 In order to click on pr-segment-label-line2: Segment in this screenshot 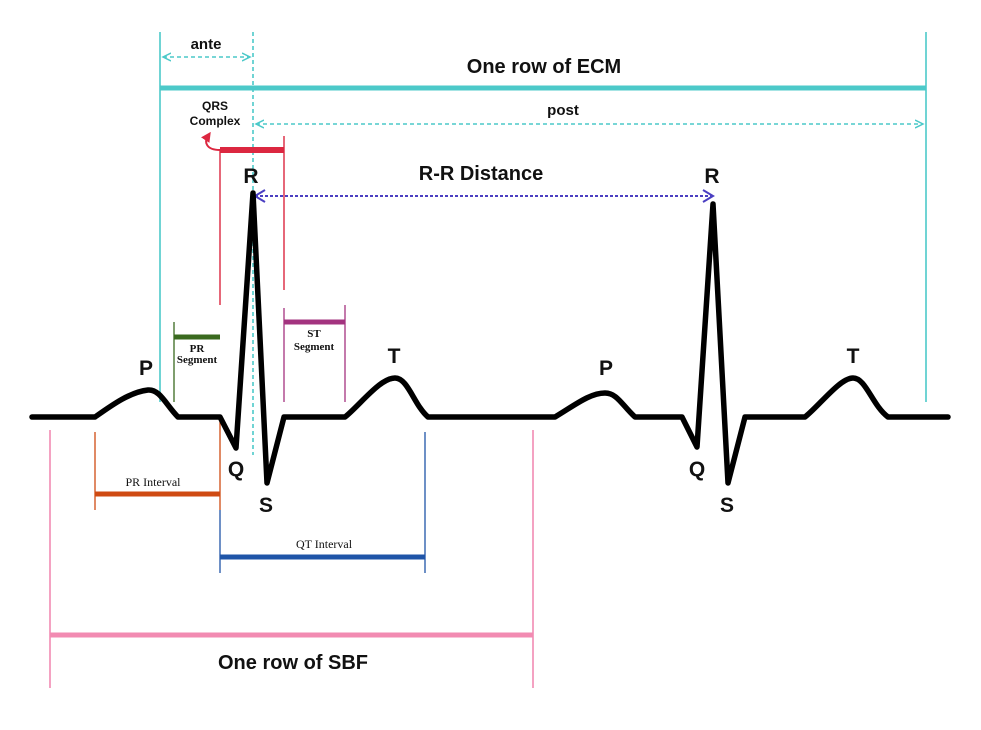, I will do `click(197, 360)`.